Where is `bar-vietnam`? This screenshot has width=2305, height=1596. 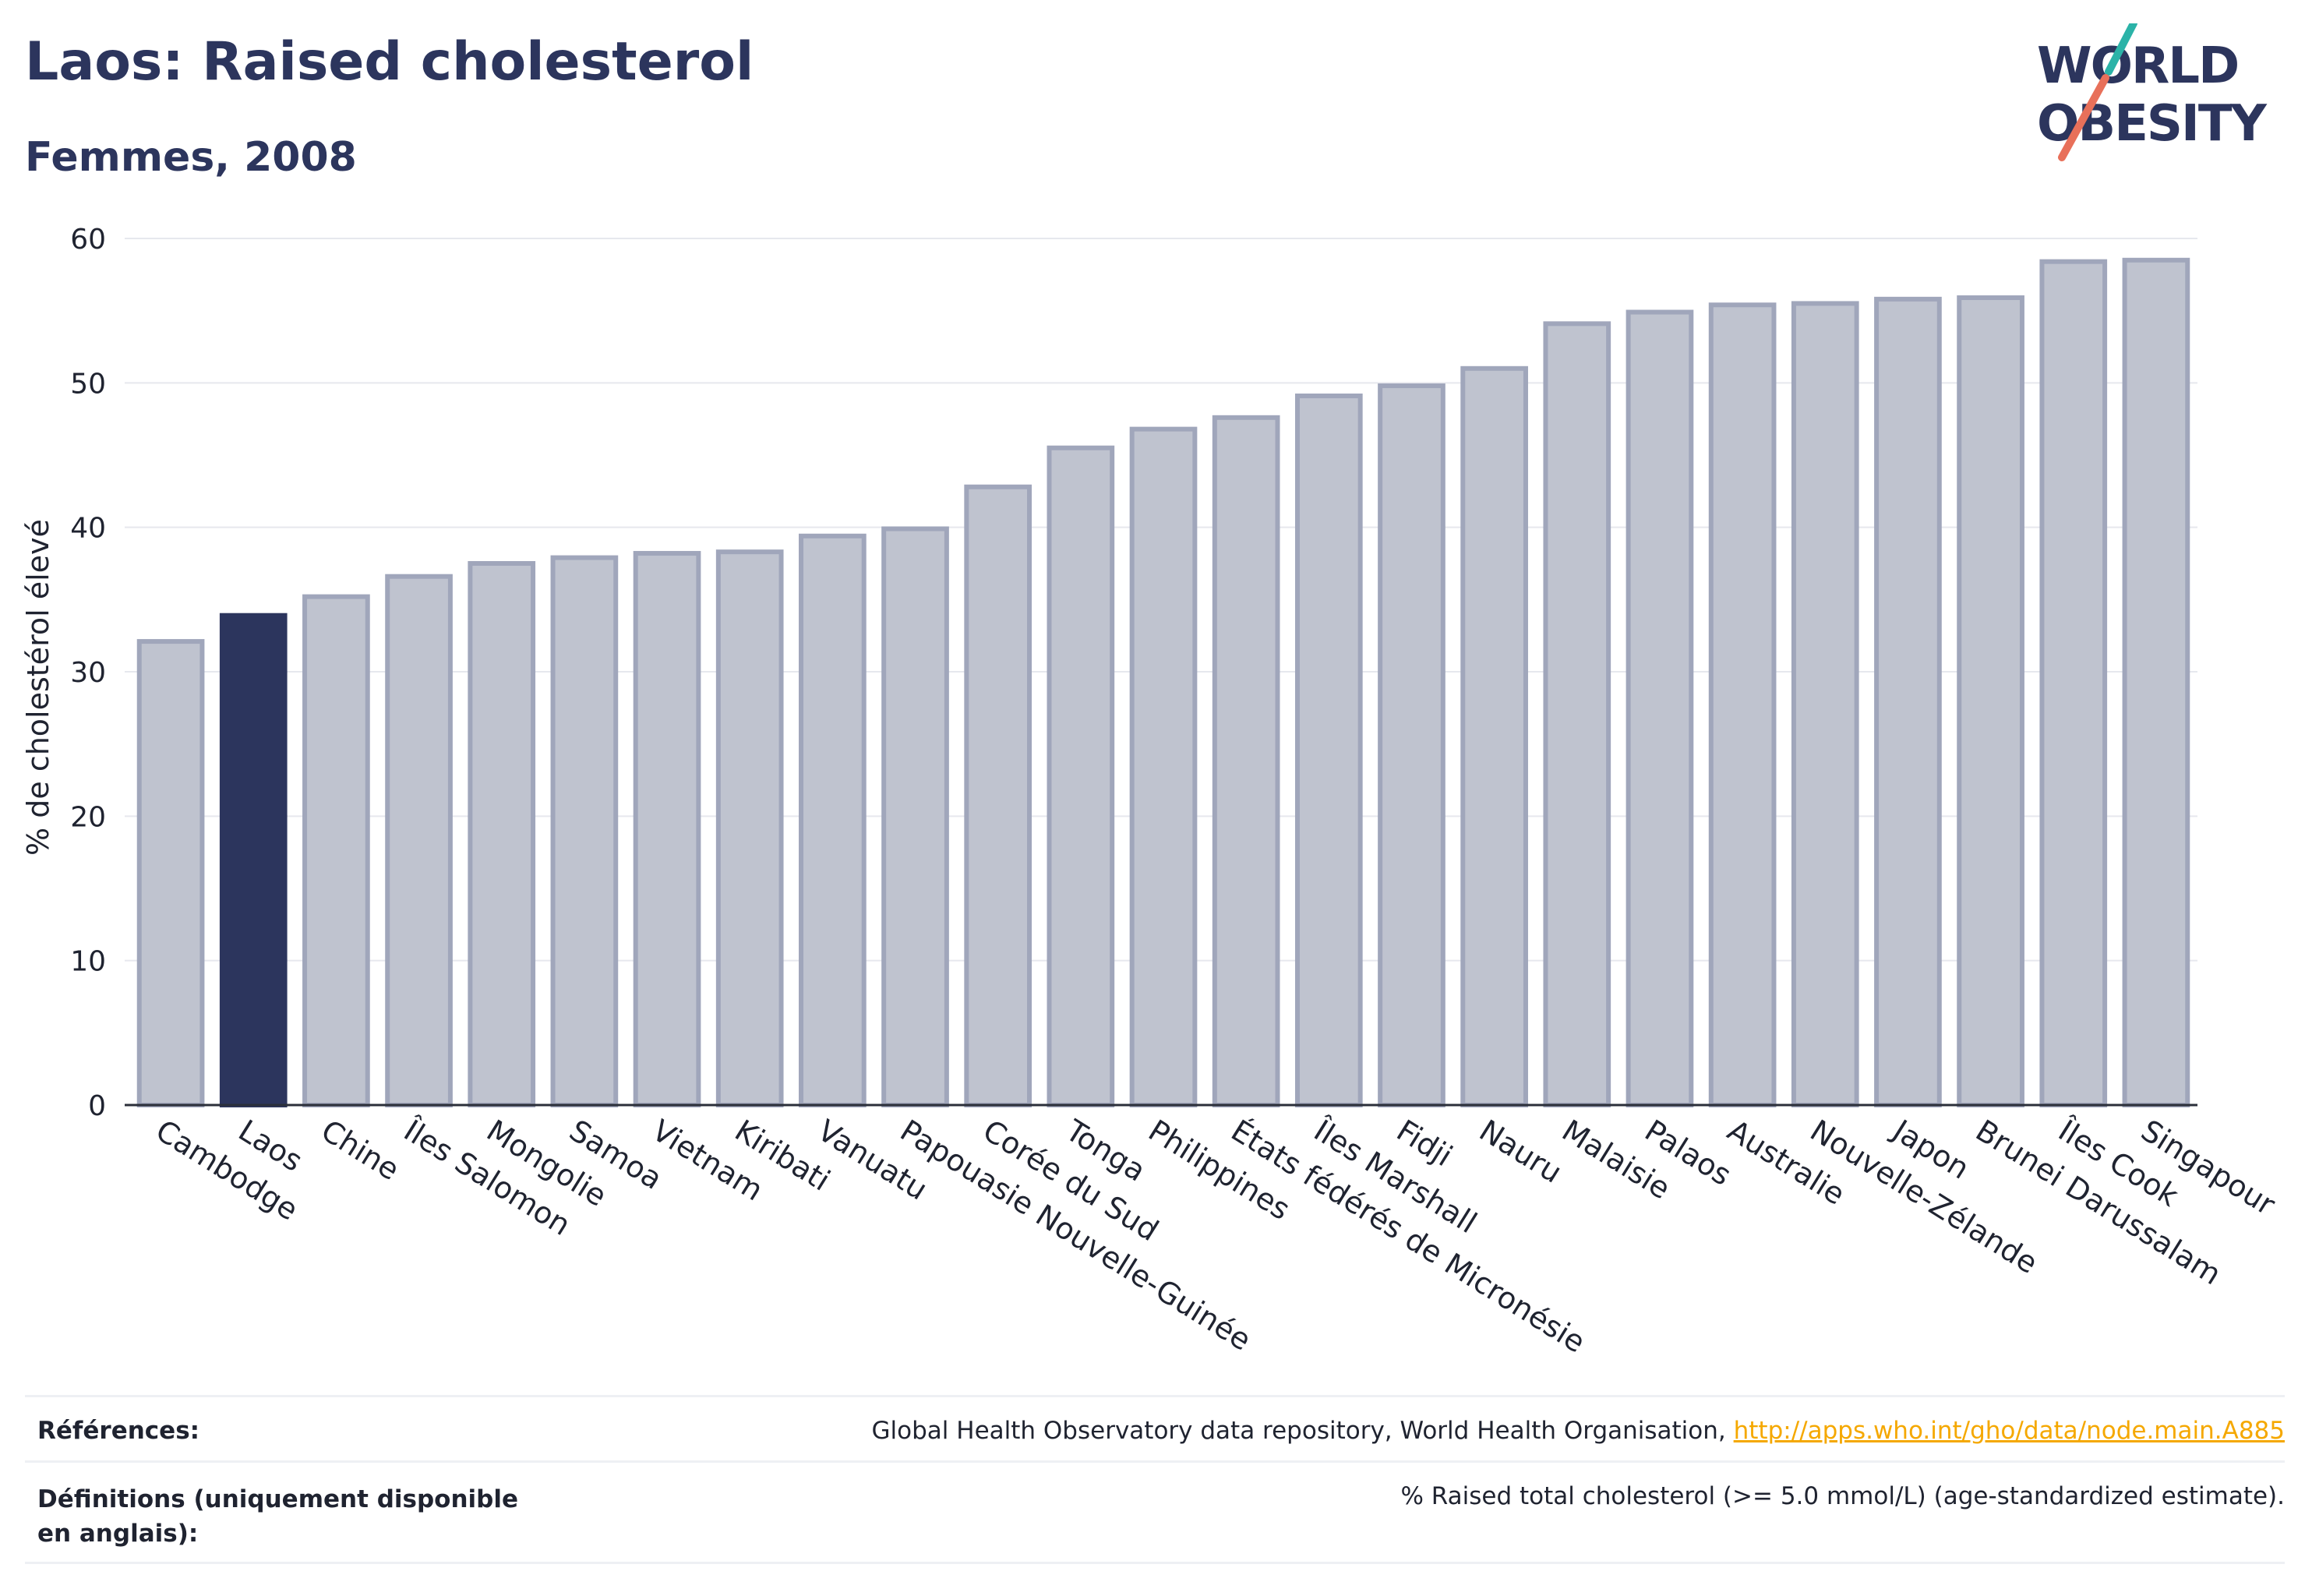 bar-vietnam is located at coordinates (667, 829).